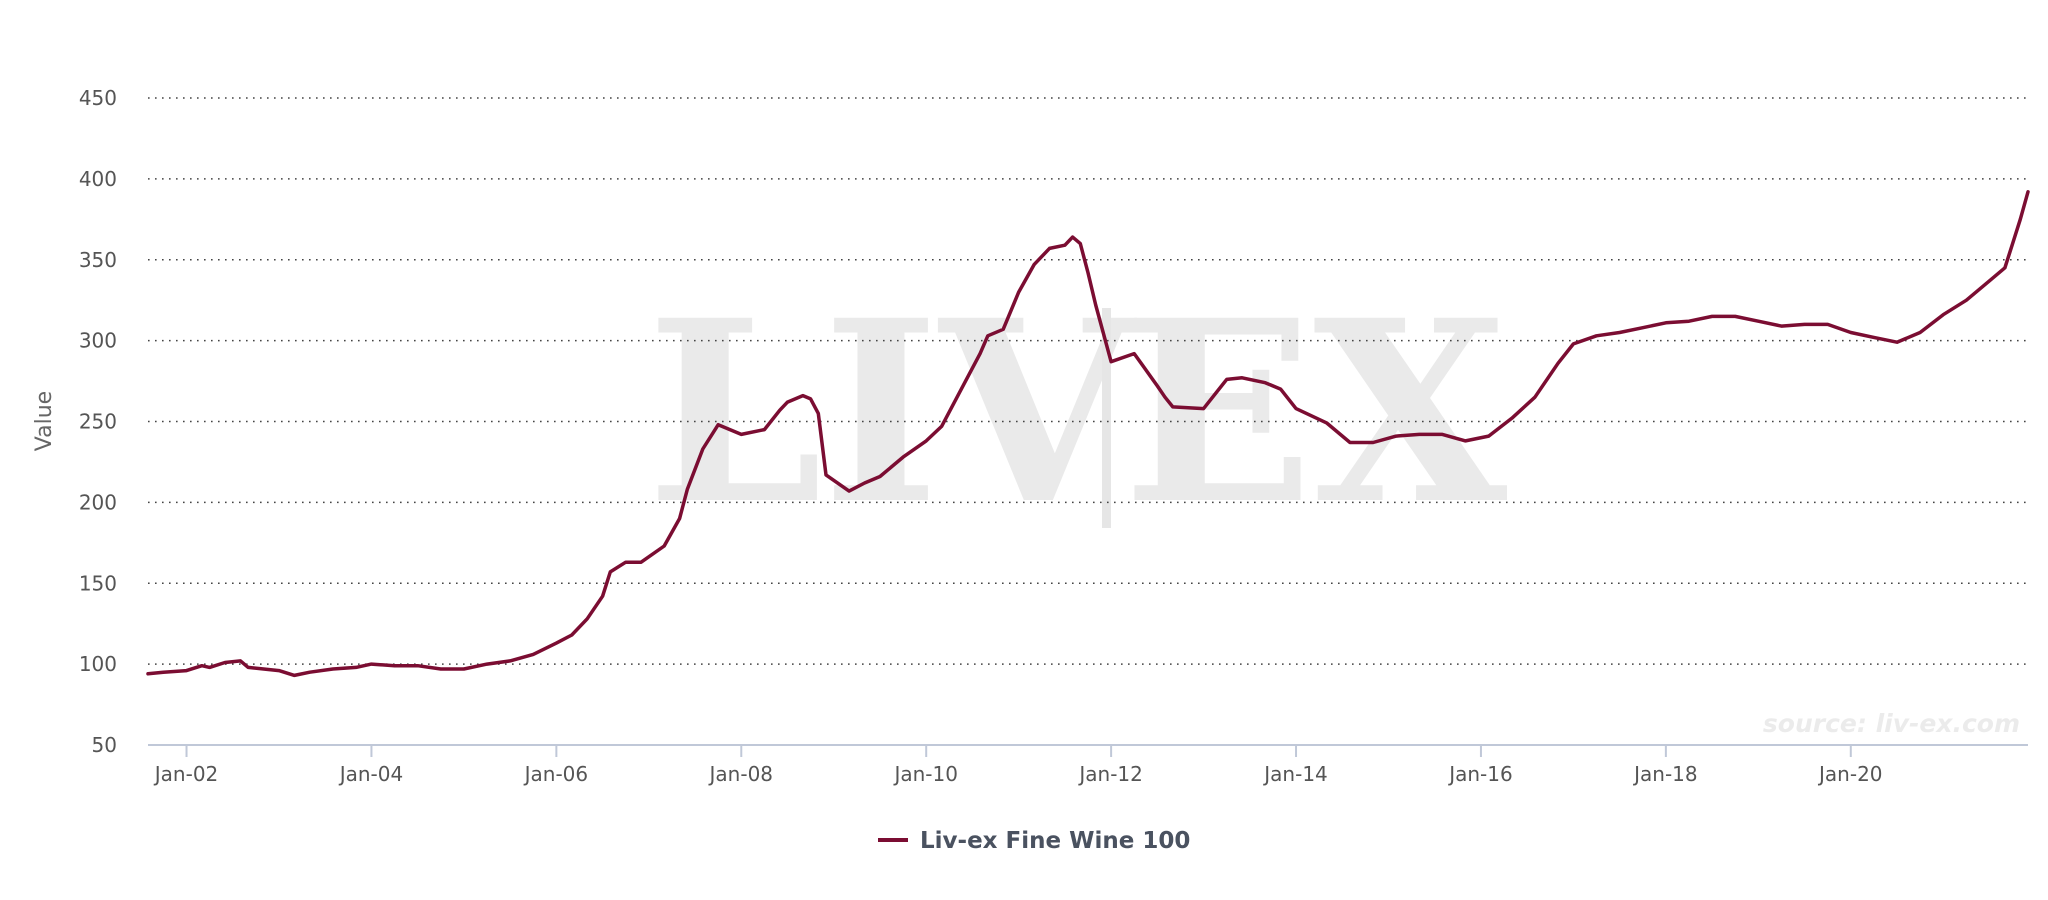  I want to click on x-tick-label: Jan-12, so click(1110, 774).